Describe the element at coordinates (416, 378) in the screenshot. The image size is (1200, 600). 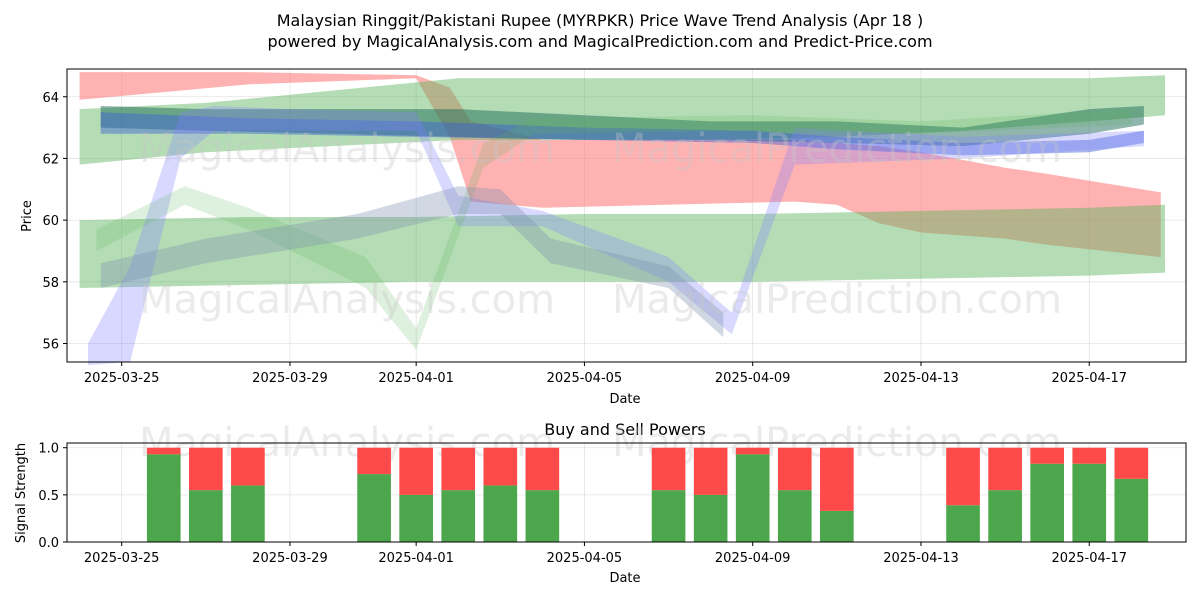
I see `main-x-tick-label: 2025-04-01` at that location.